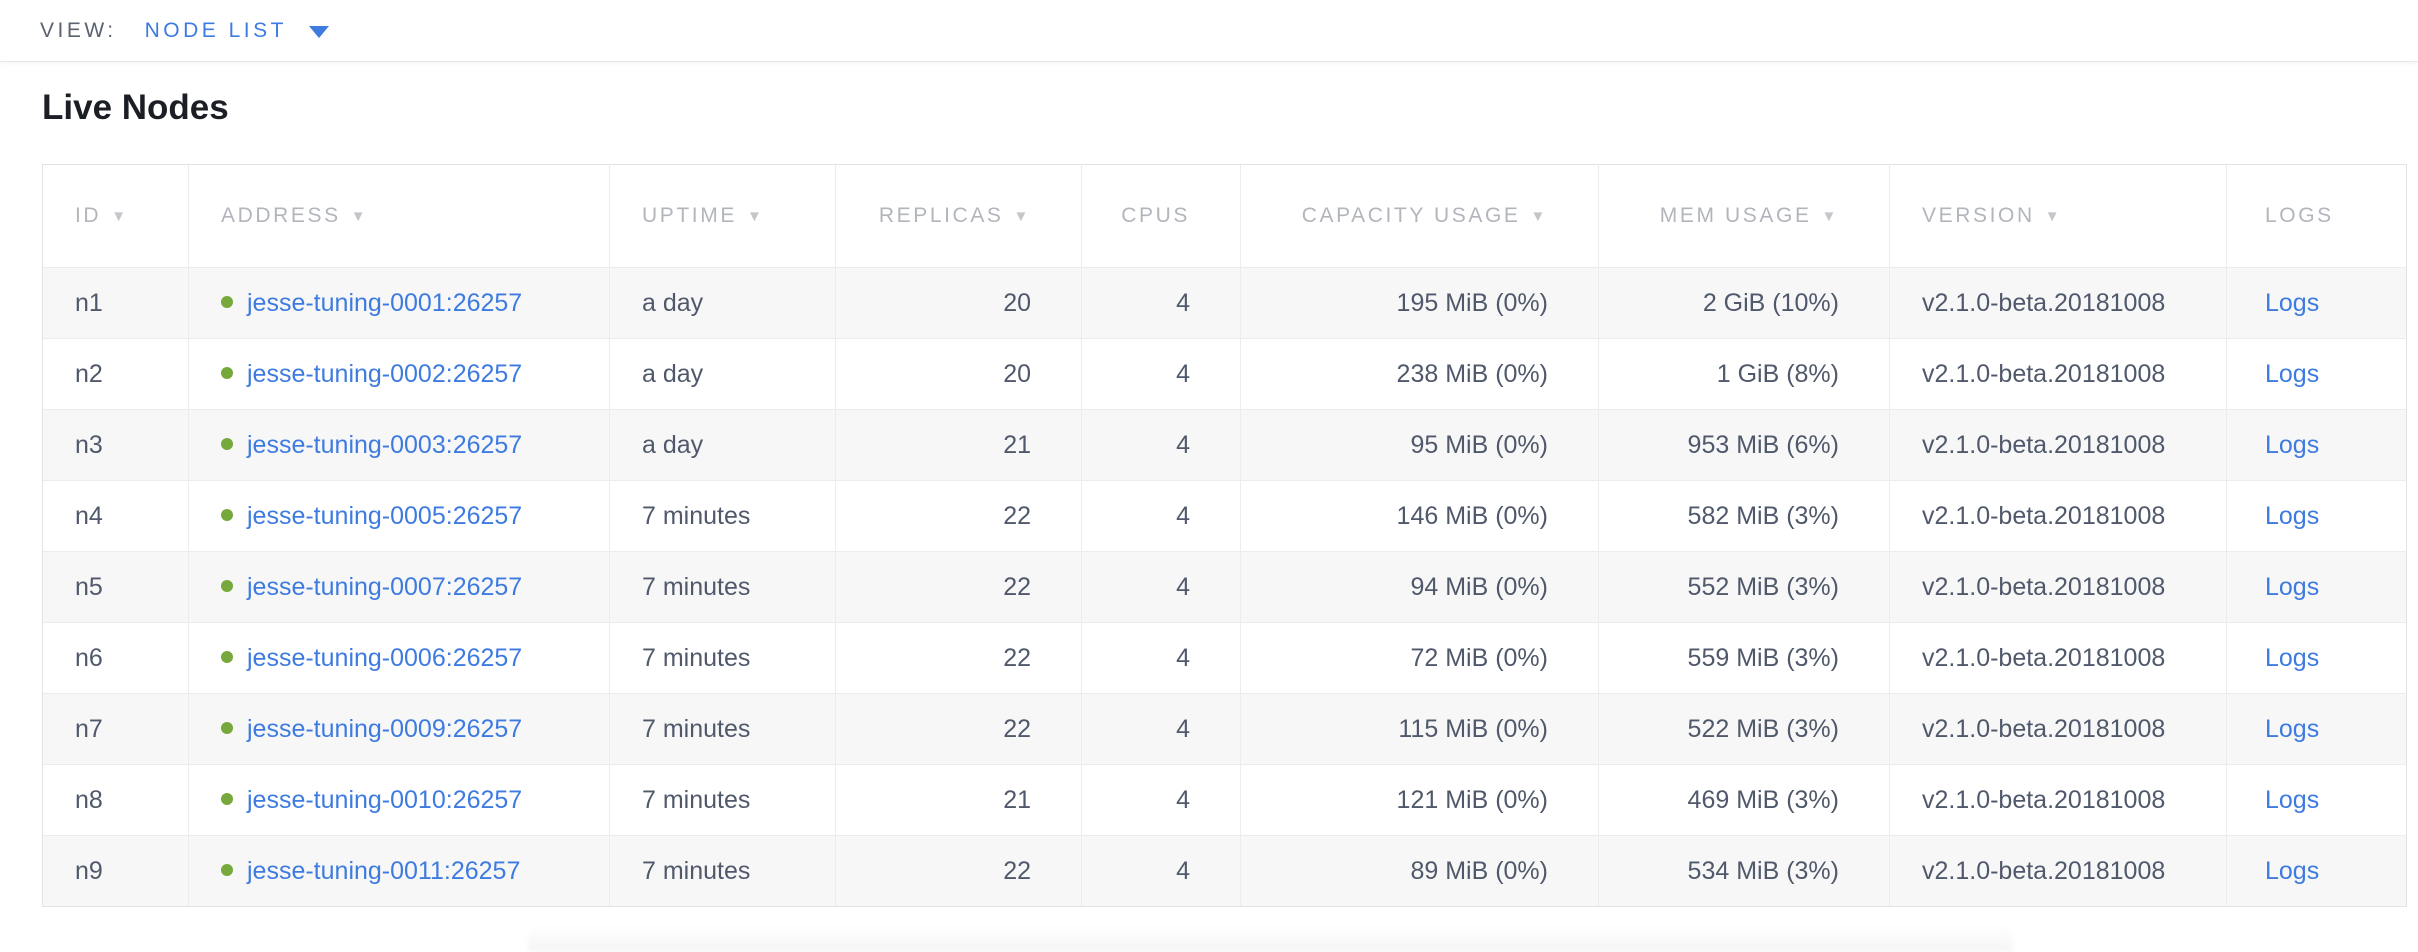  Describe the element at coordinates (384, 870) in the screenshot. I see `node-address-link: jesse-tuning-0011:26257` at that location.